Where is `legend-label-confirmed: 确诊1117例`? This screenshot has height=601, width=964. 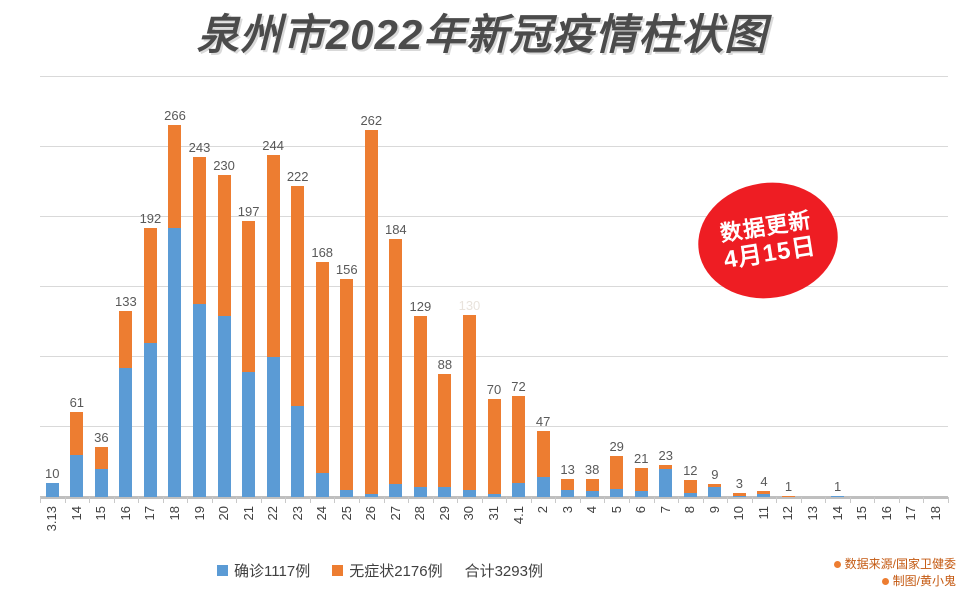 legend-label-confirmed: 确诊1117例 is located at coordinates (272, 571).